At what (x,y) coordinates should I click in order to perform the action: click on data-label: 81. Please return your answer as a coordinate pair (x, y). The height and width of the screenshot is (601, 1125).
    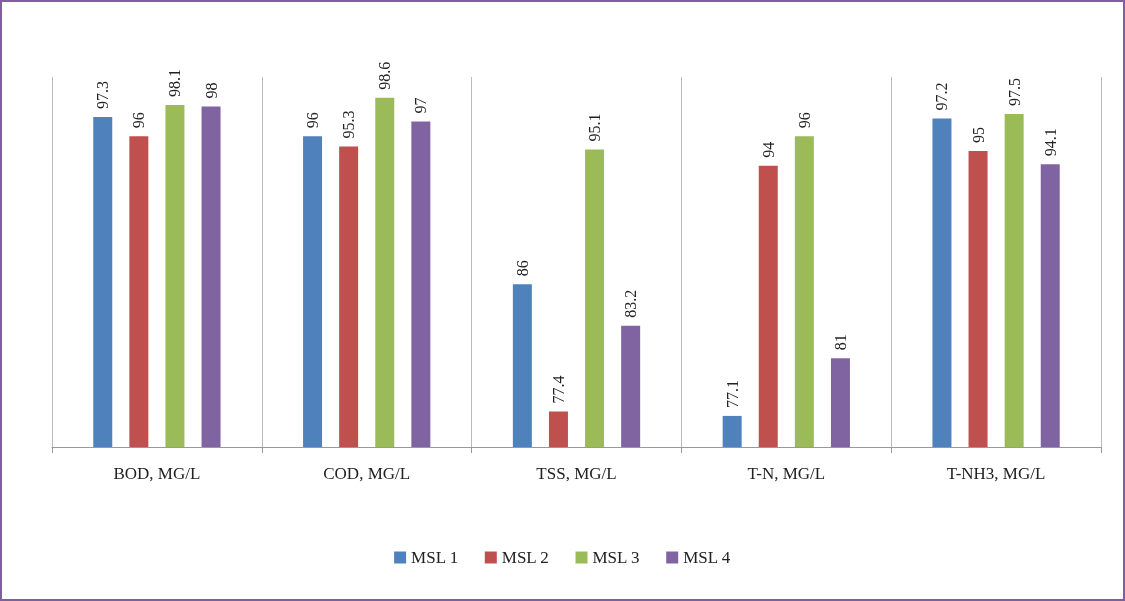
    Looking at the image, I should click on (840, 342).